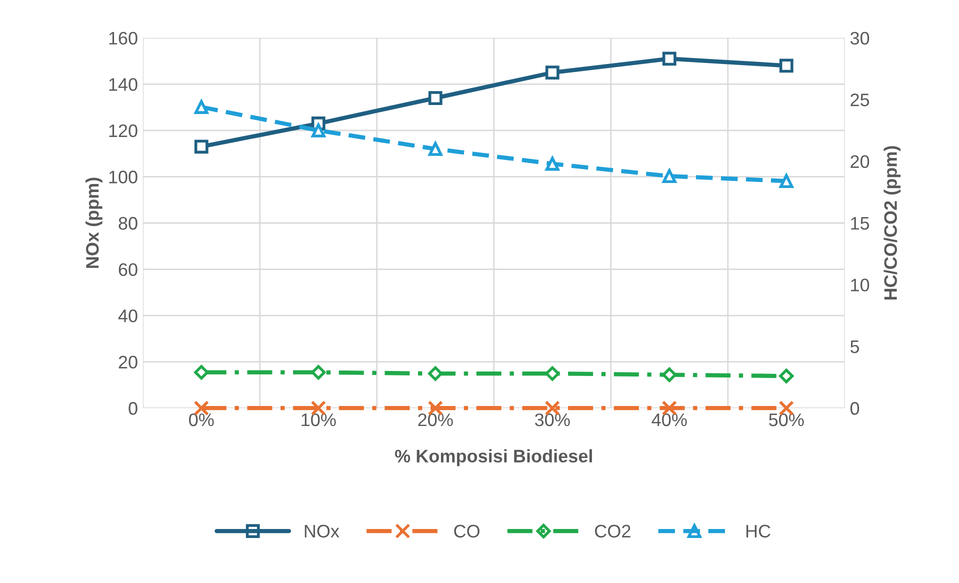 This screenshot has height=583, width=959. Describe the element at coordinates (94, 223) in the screenshot. I see `y-axis-title: NOx (ppm)` at that location.